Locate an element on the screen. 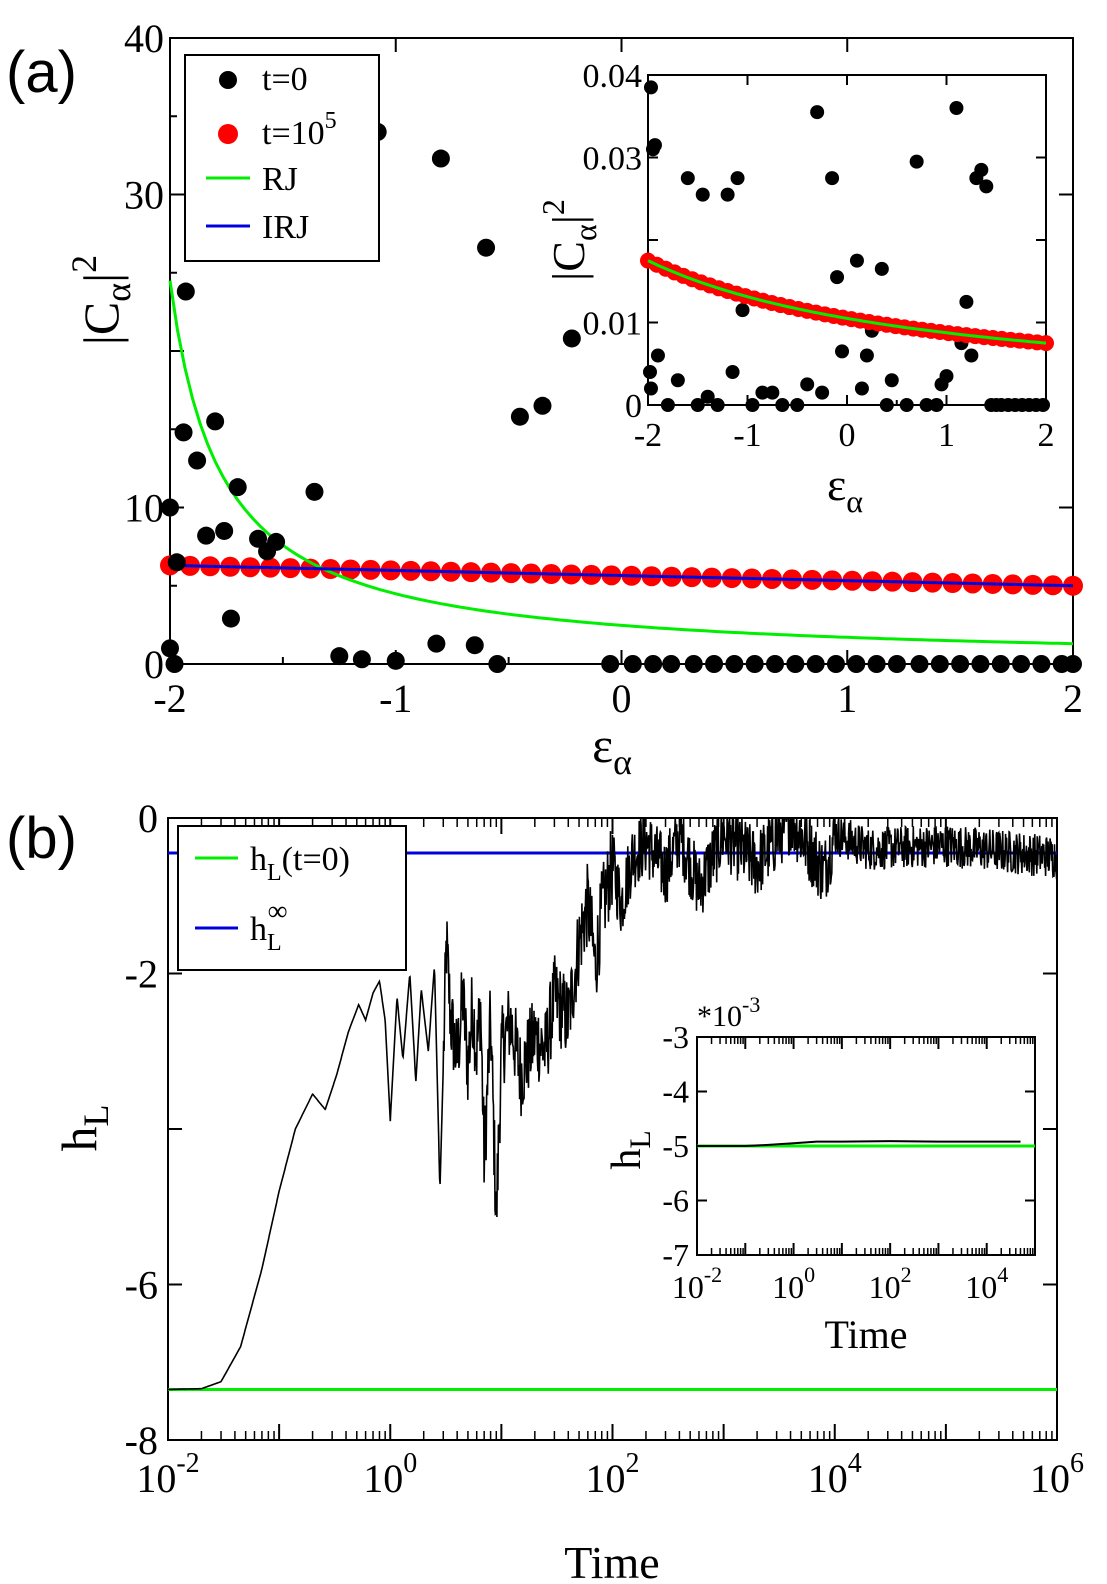 Image resolution: width=1107 pixels, height=1584 pixels. series-line-hl is located at coordinates (859, 1143).